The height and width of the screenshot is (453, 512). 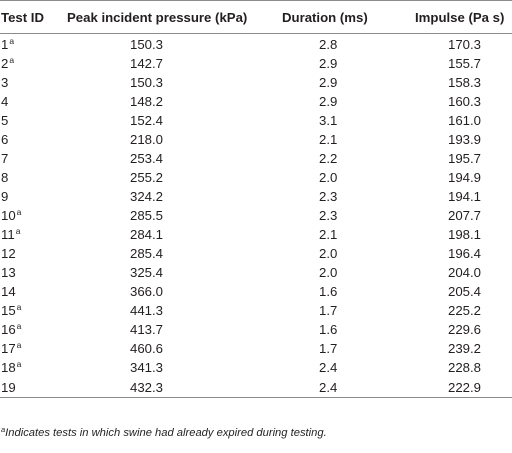 I want to click on cell-duration: 2.2, so click(x=328, y=158).